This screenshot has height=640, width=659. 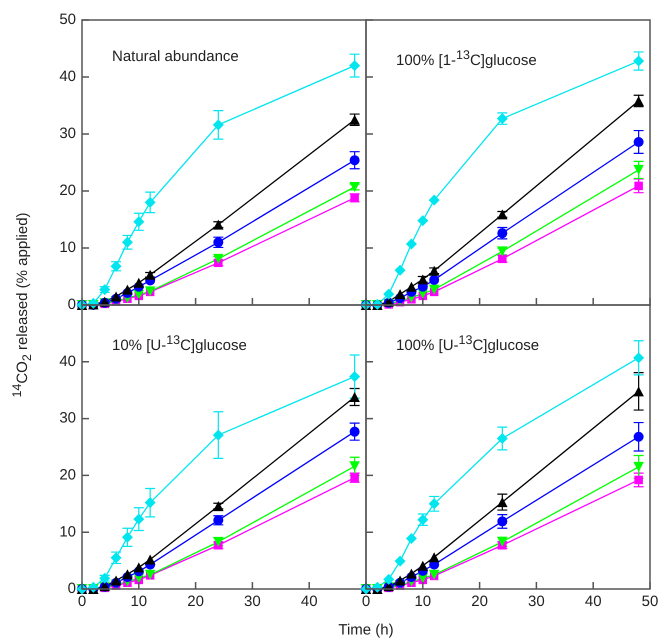 What do you see at coordinates (650, 601) in the screenshot?
I see `x-tick-label: 50` at bounding box center [650, 601].